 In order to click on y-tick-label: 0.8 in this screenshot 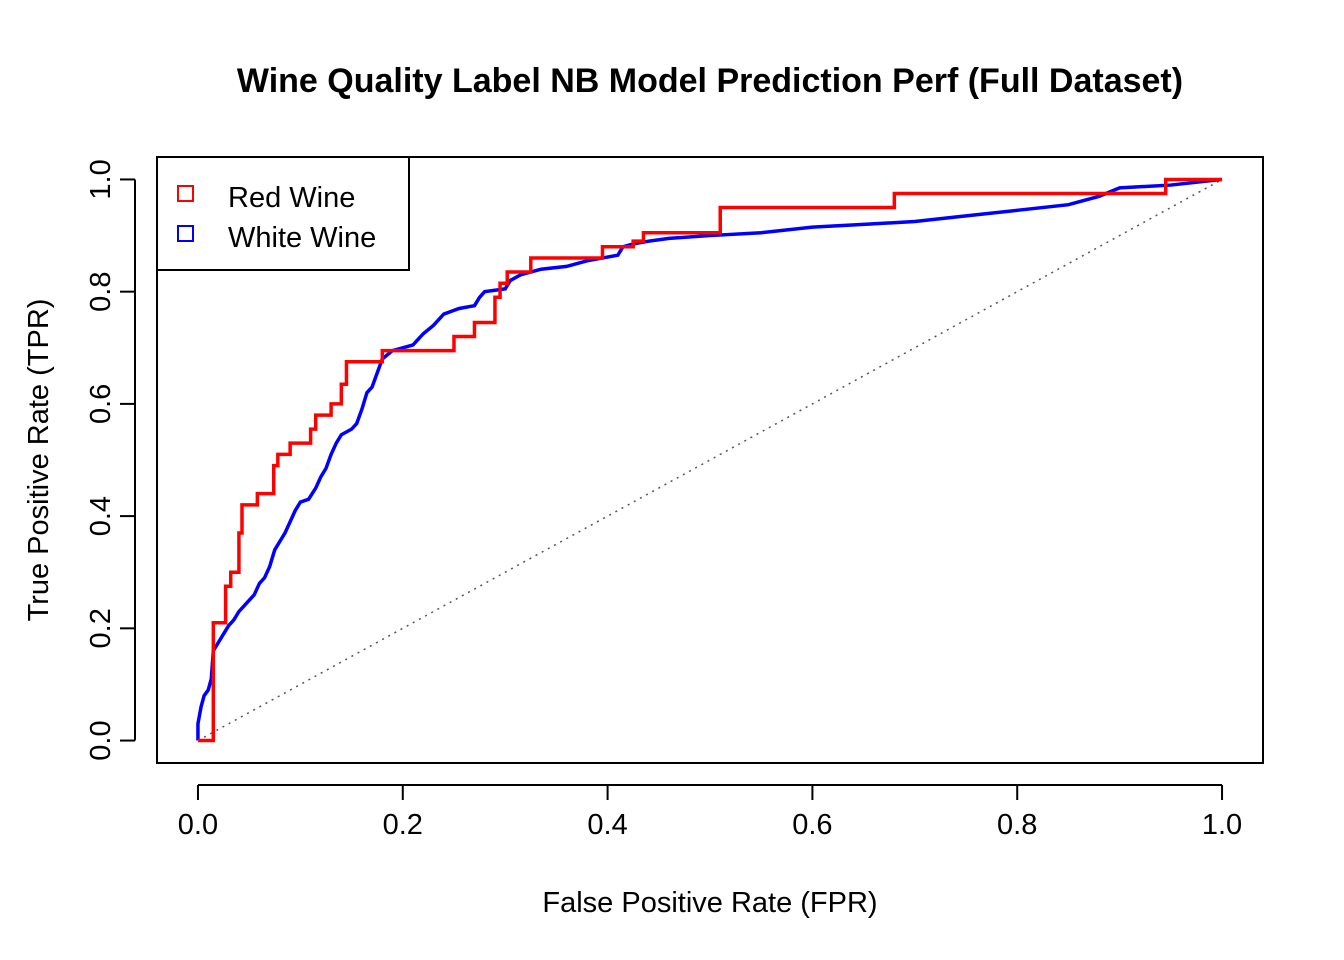, I will do `click(101, 292)`.